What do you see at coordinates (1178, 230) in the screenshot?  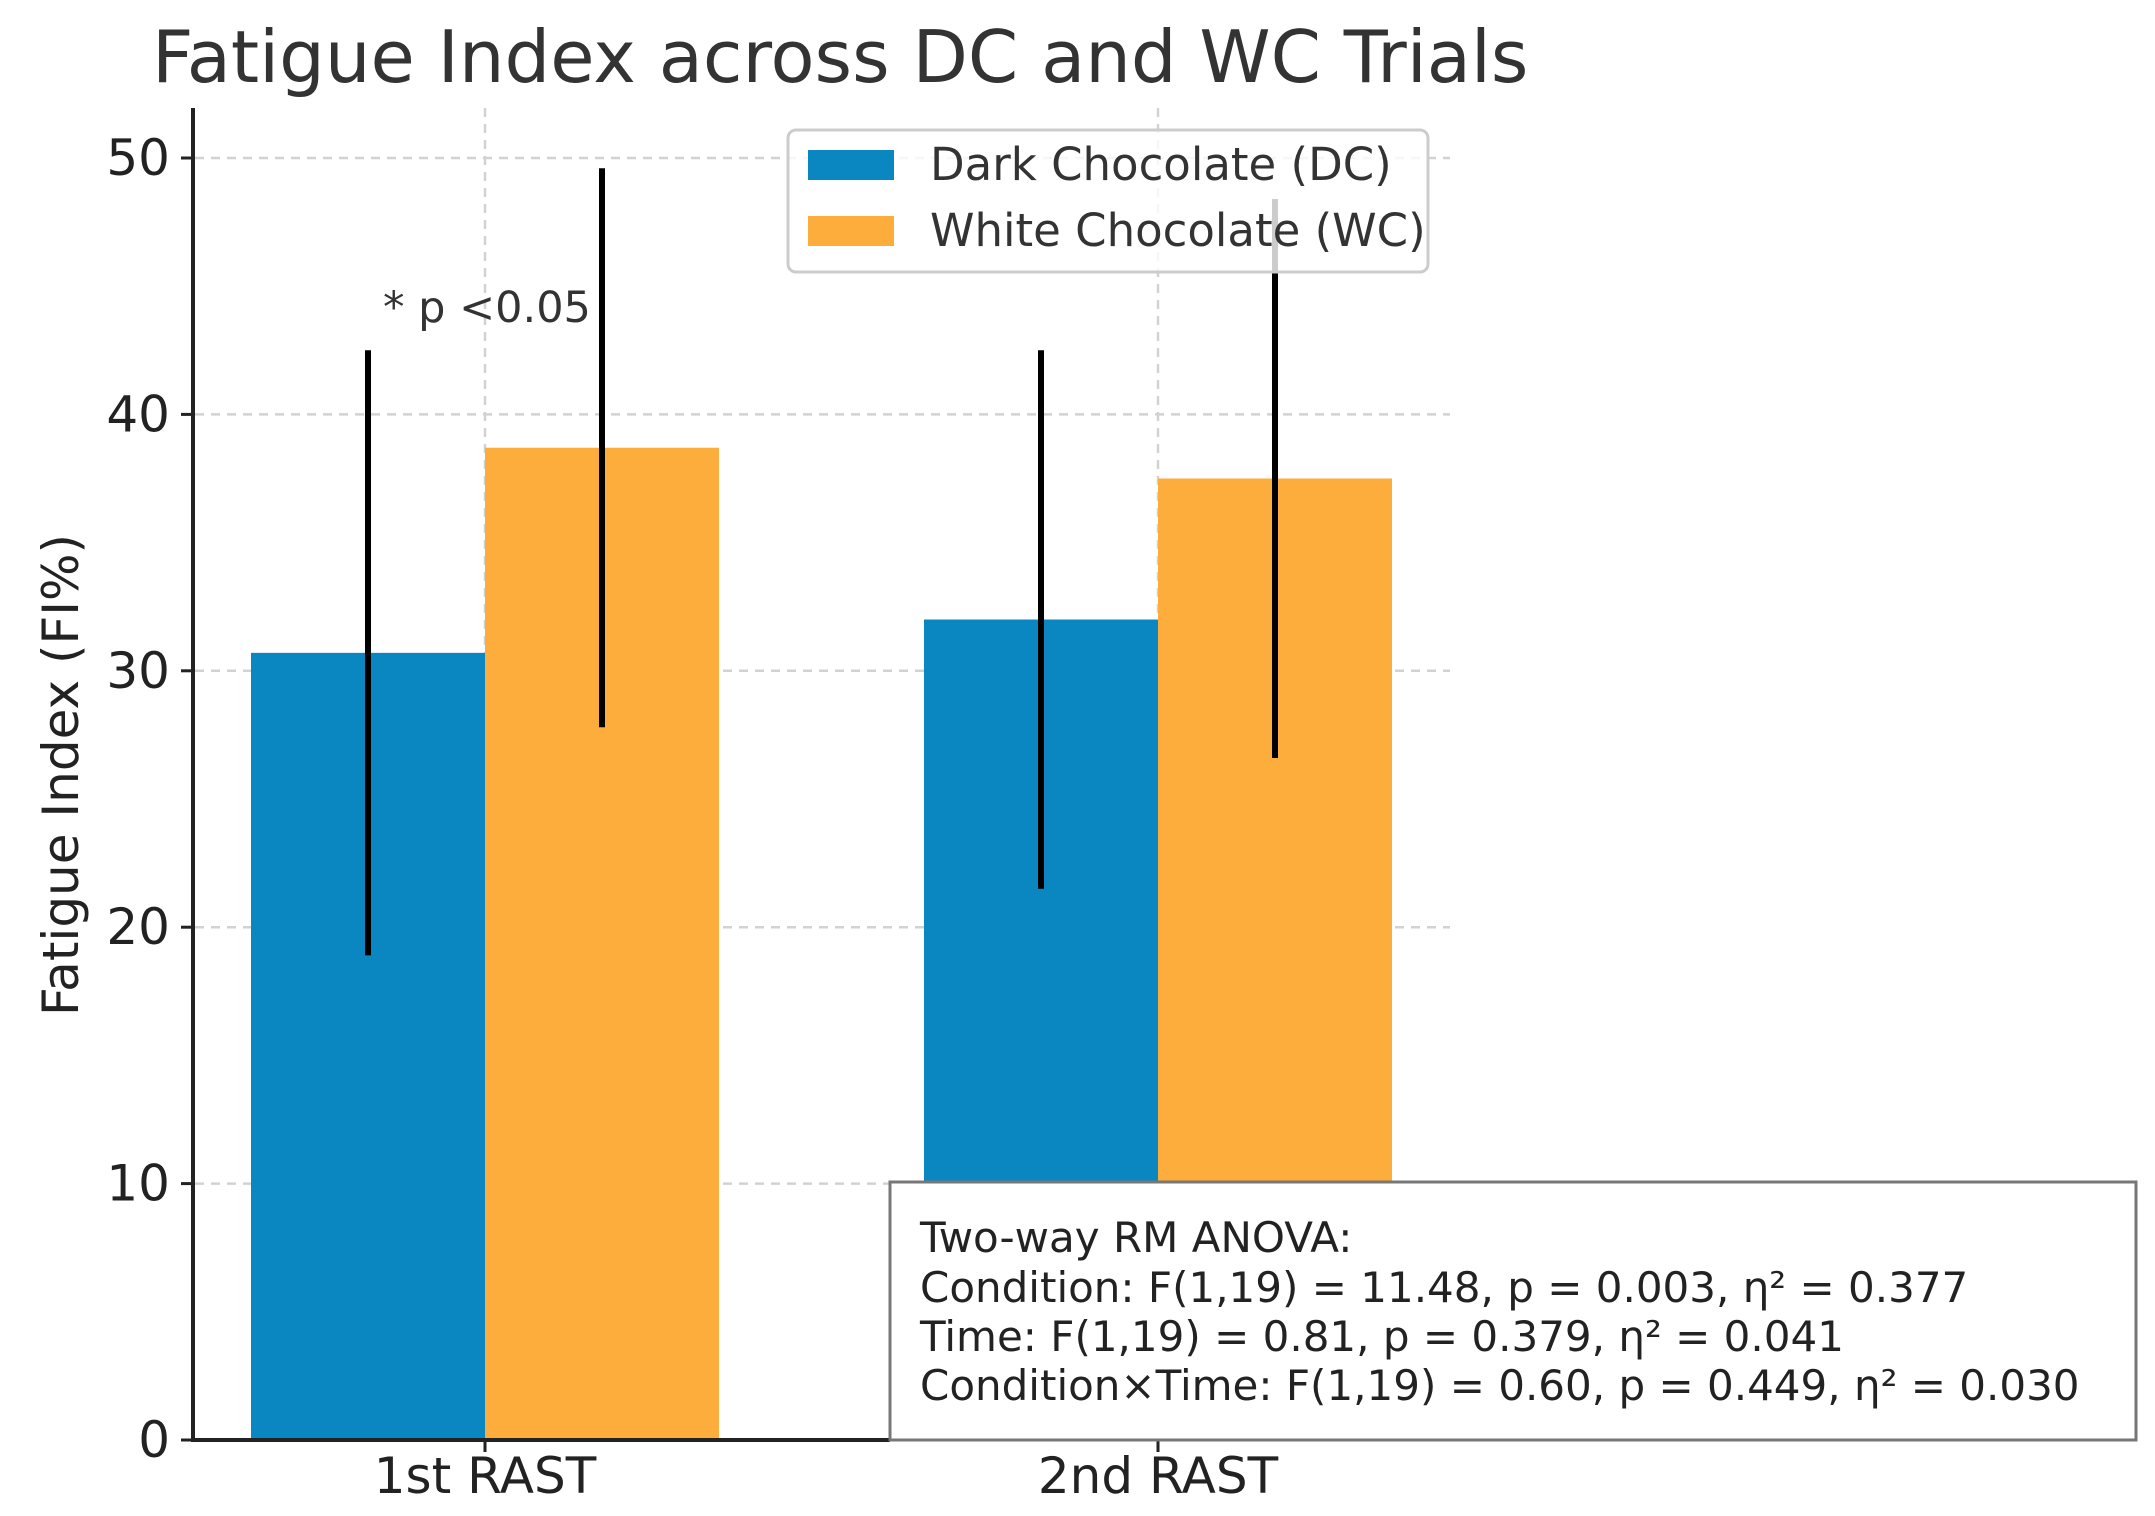 I see `legend-label-wc: White Chocolate (WC)` at bounding box center [1178, 230].